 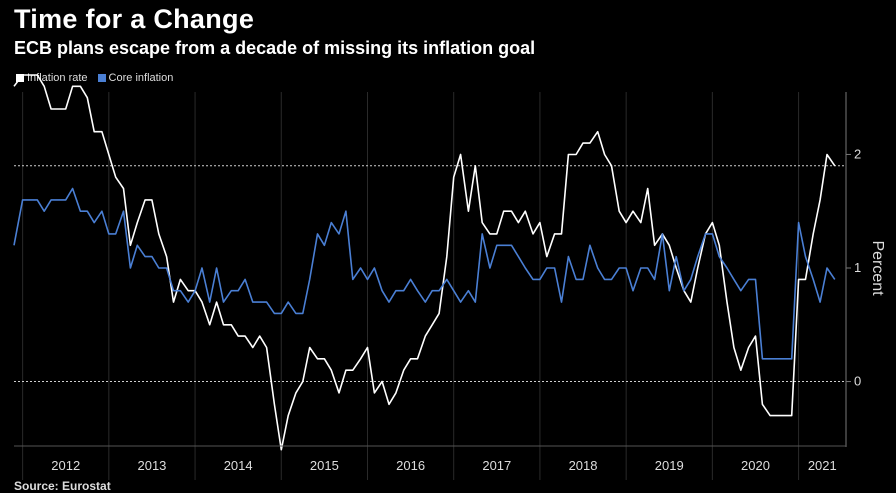 What do you see at coordinates (410, 465) in the screenshot?
I see `x-tick-label: 2016` at bounding box center [410, 465].